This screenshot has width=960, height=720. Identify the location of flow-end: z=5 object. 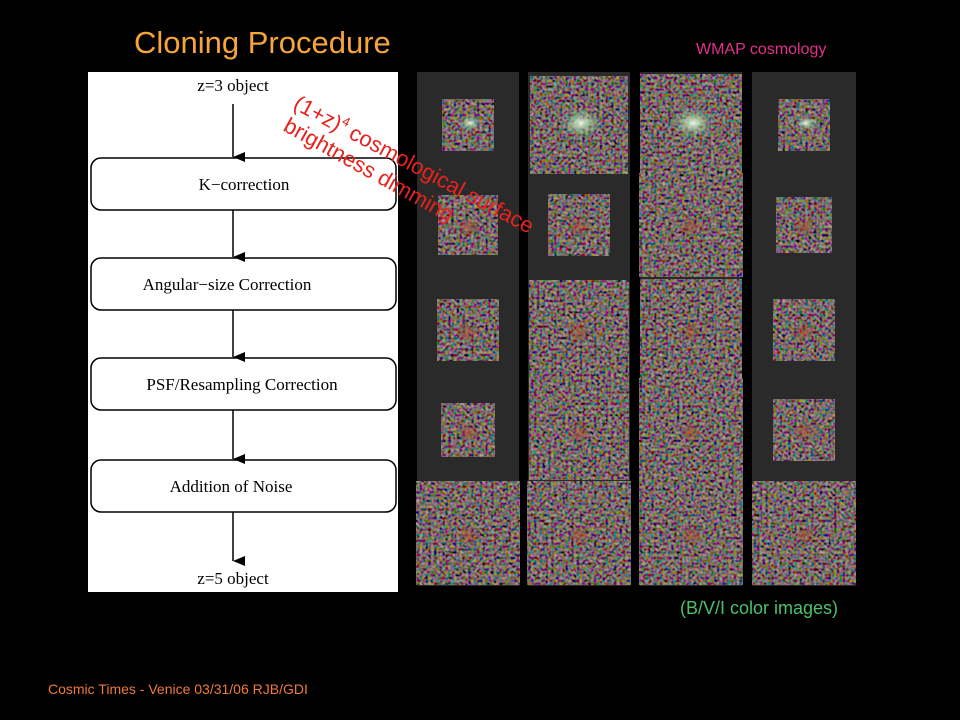
(233, 578).